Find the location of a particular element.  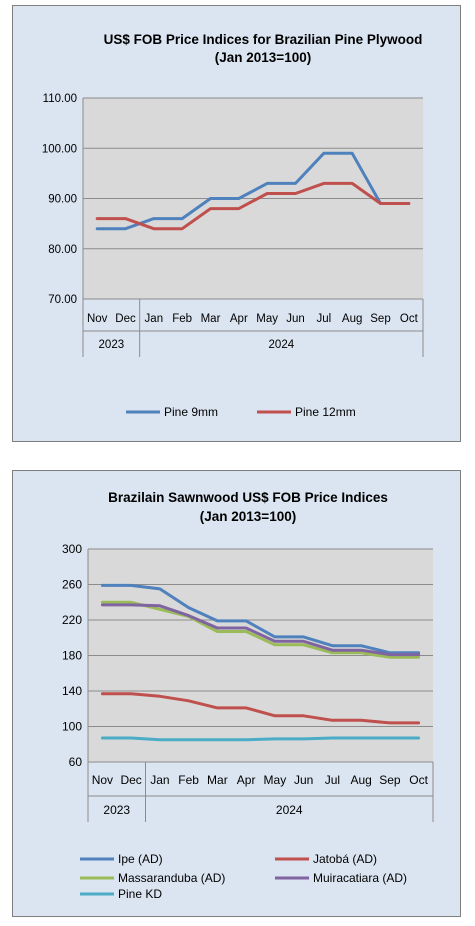

y-tick-label: 100 is located at coordinates (72, 727).